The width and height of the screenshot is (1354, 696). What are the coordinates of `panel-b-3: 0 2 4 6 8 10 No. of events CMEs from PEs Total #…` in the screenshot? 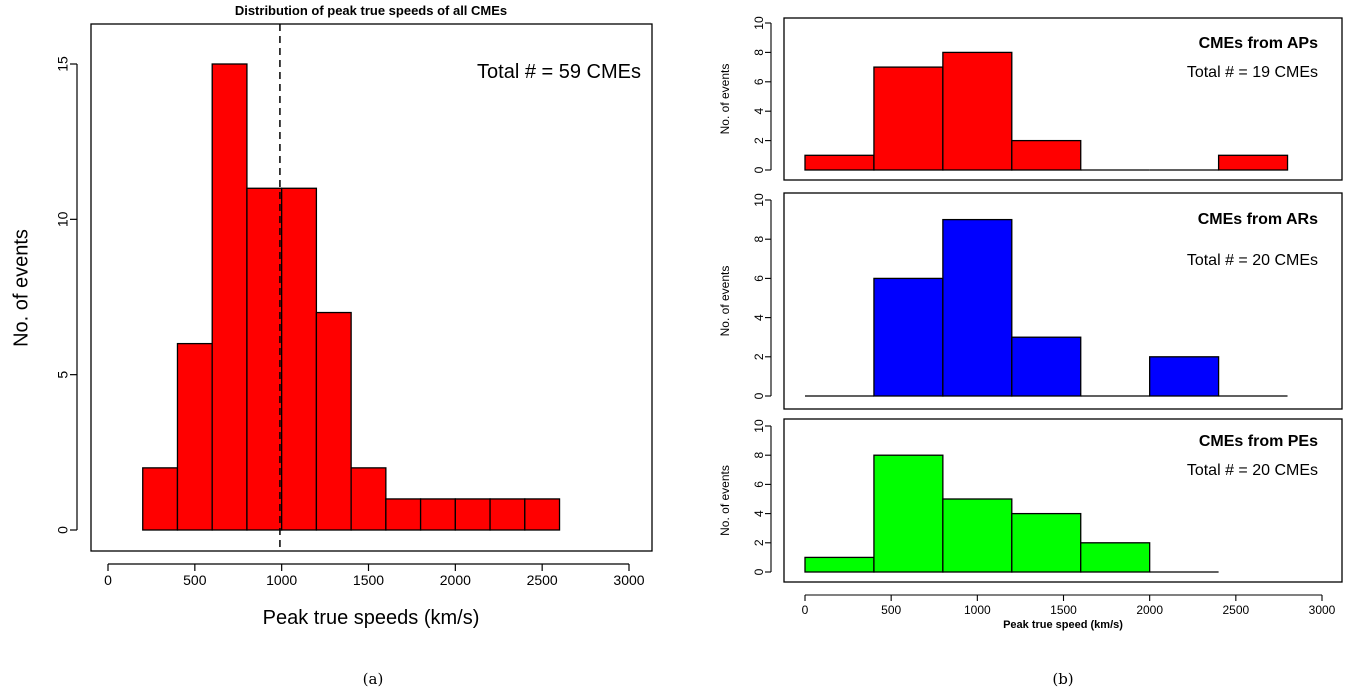 It's located at (1030, 500).